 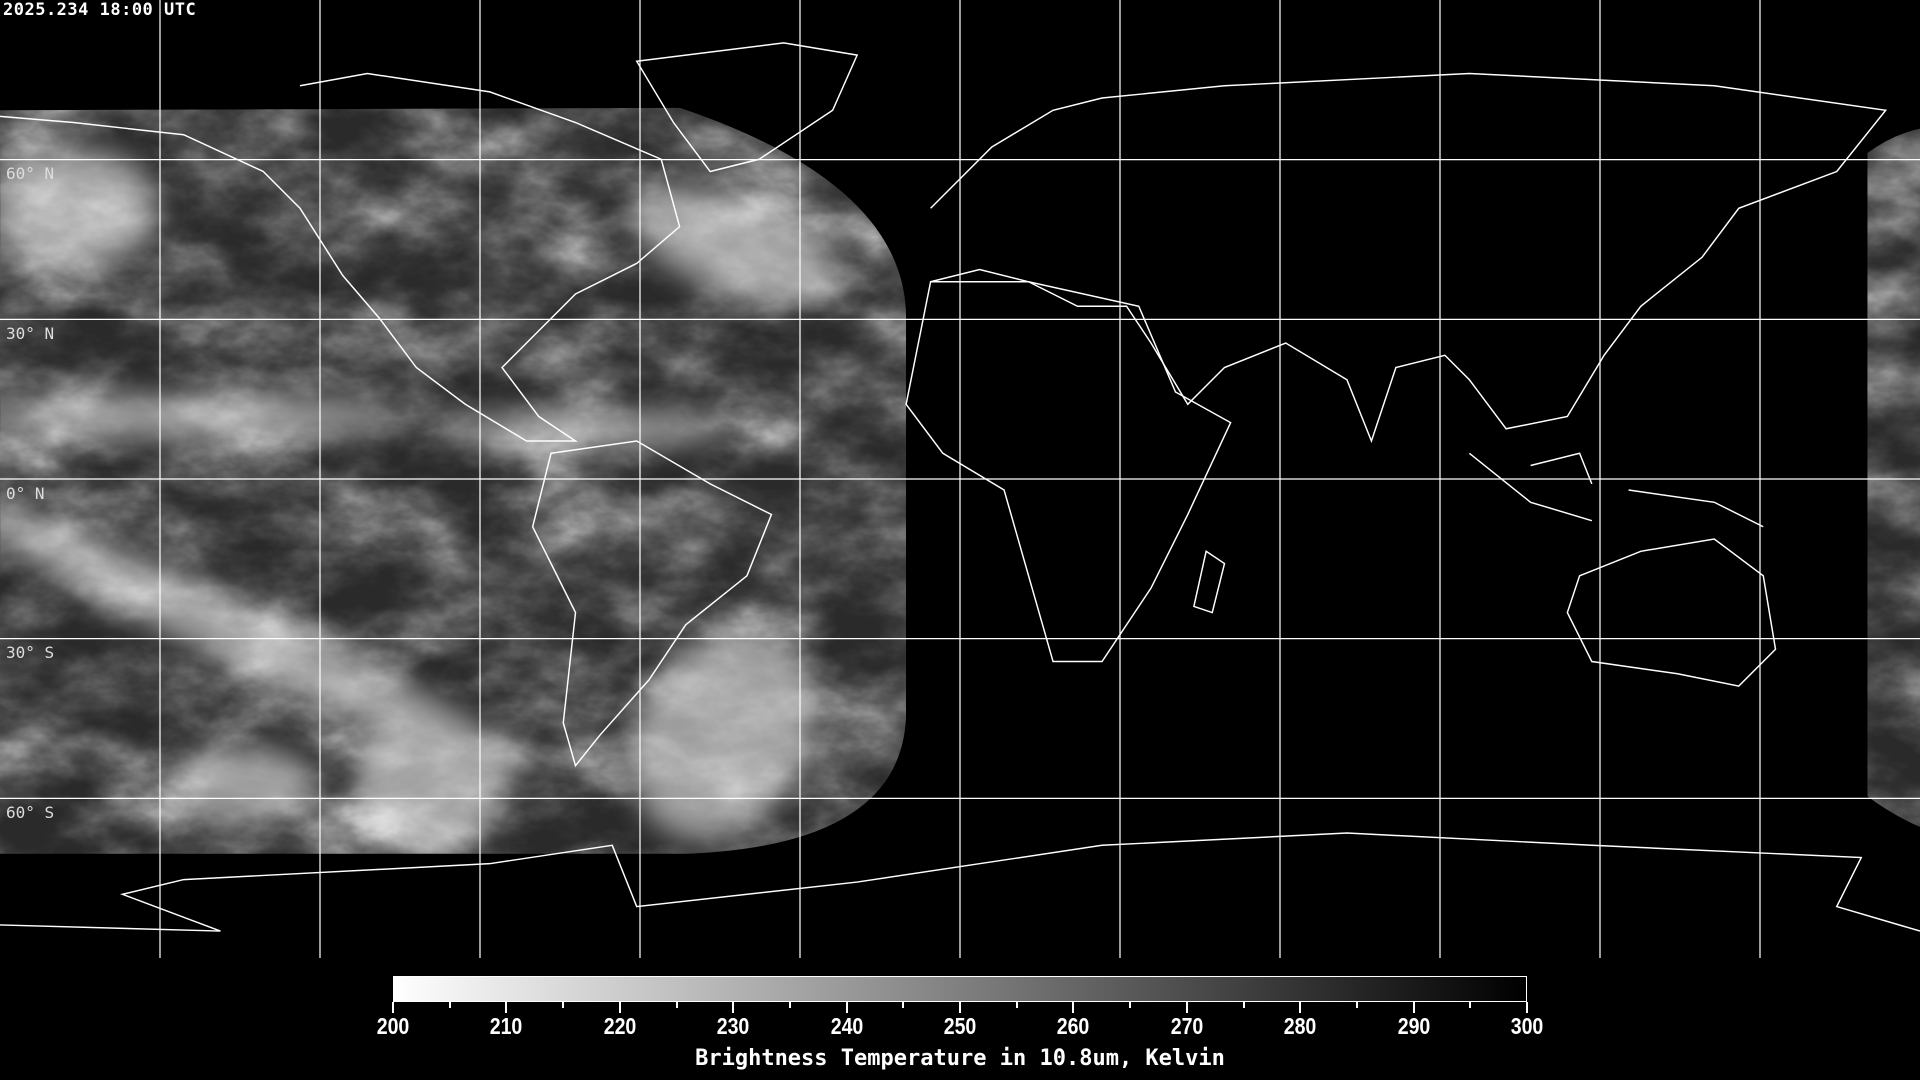 What do you see at coordinates (960, 989) in the screenshot?
I see `colorbar` at bounding box center [960, 989].